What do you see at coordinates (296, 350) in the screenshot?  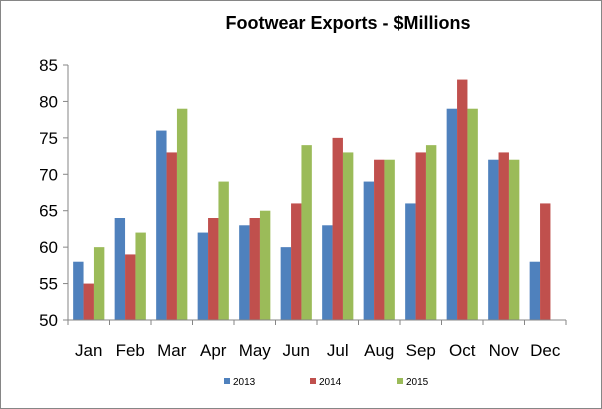 I see `x-tick-label: Jun` at bounding box center [296, 350].